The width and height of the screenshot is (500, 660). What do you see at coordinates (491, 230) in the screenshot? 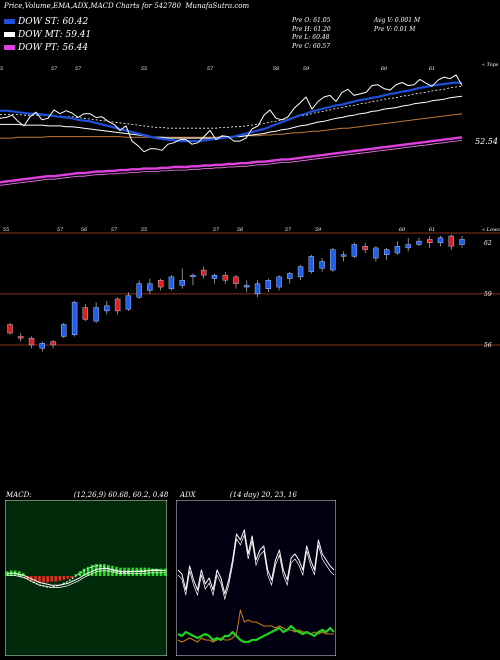
I see `corner-lows-label: « Lows` at bounding box center [491, 230].